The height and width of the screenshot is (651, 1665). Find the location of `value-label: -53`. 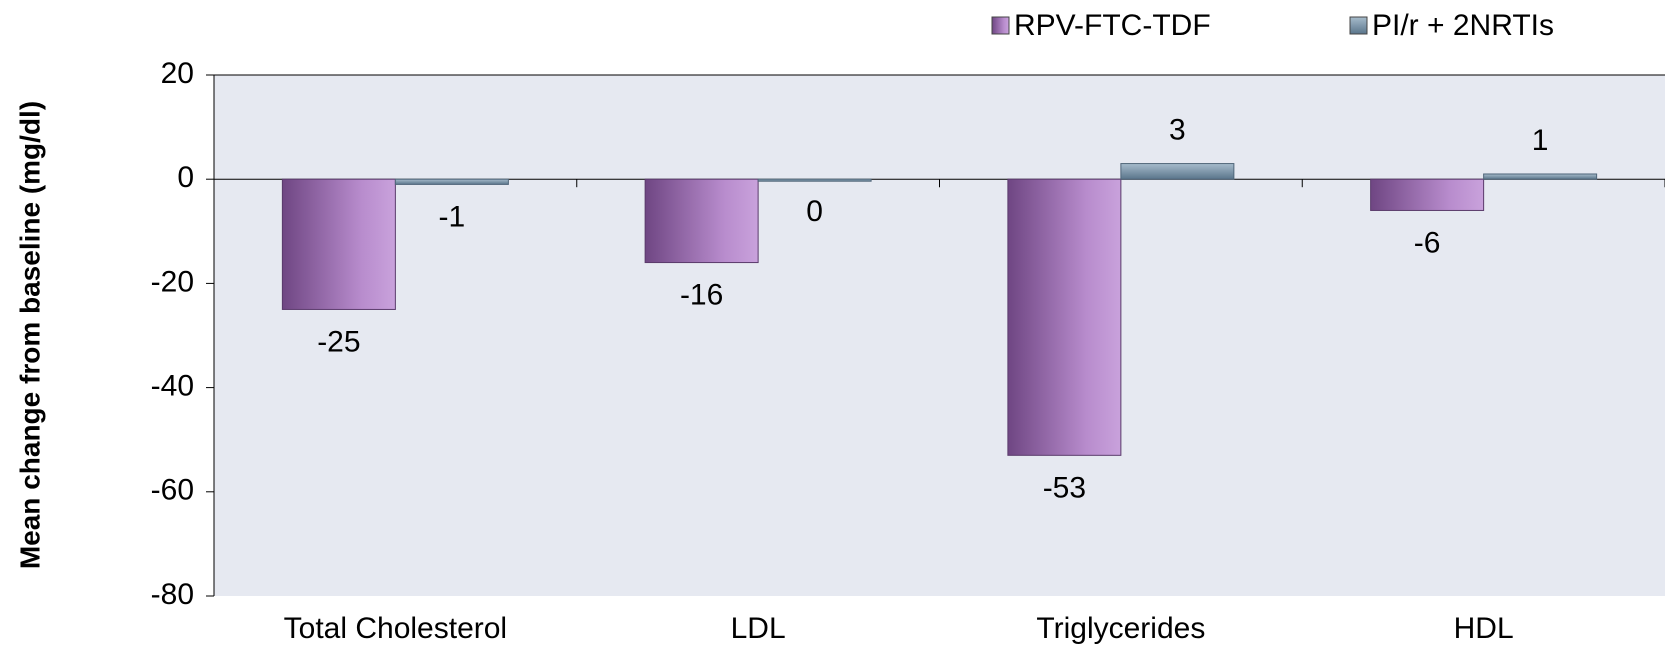

value-label: -53 is located at coordinates (1064, 487).